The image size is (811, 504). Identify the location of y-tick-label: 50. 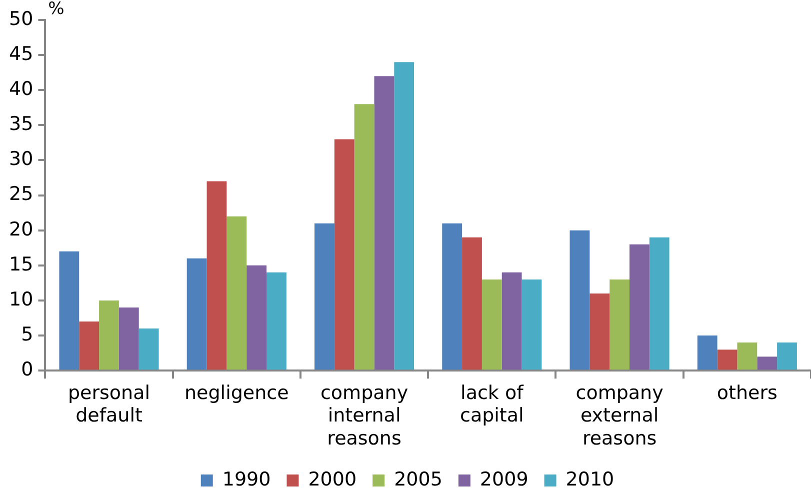
(21, 19).